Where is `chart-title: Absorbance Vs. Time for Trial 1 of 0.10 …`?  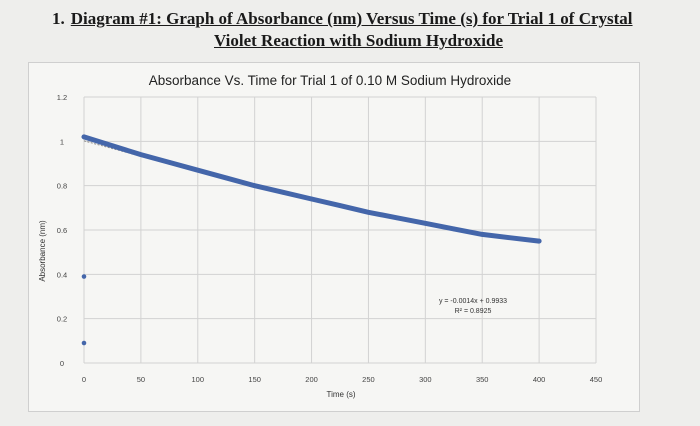 chart-title: Absorbance Vs. Time for Trial 1 of 0.10 … is located at coordinates (330, 80).